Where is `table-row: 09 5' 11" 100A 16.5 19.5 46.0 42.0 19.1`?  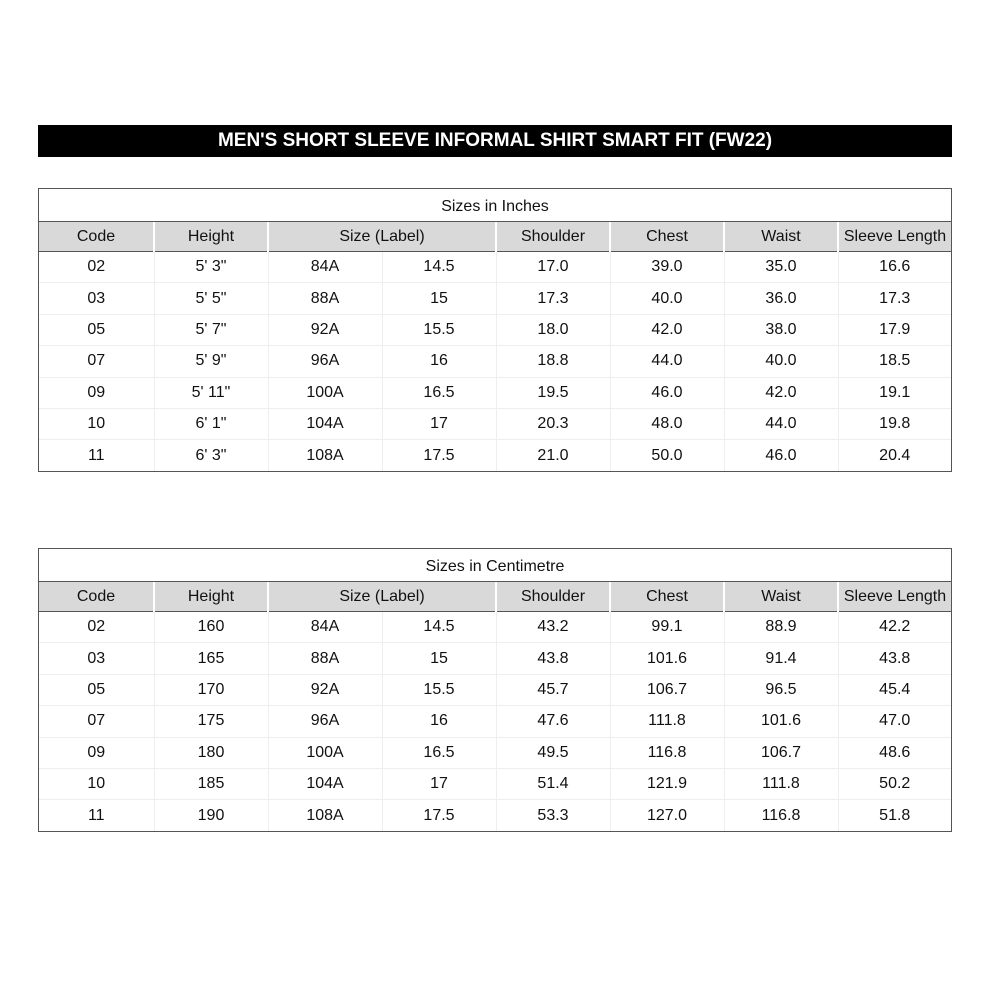
table-row: 09 5' 11" 100A 16.5 19.5 46.0 42.0 19.1 is located at coordinates (495, 392).